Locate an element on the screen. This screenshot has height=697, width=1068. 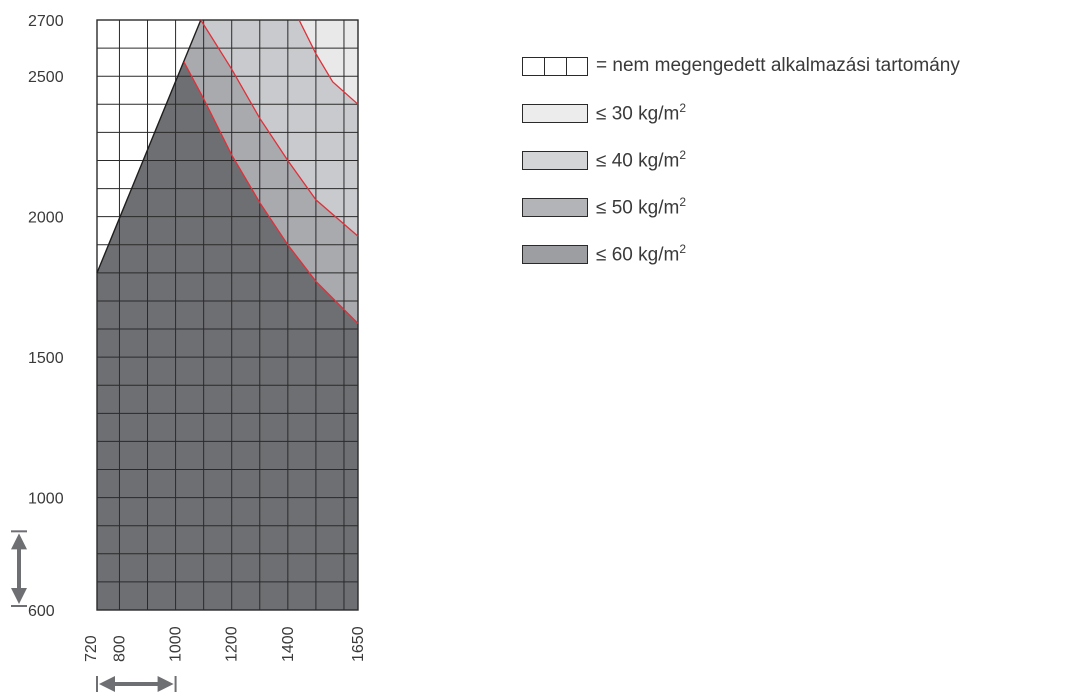
legend-item-forbidden: = nem megengedett alkalmazási tartomány is located at coordinates (741, 66).